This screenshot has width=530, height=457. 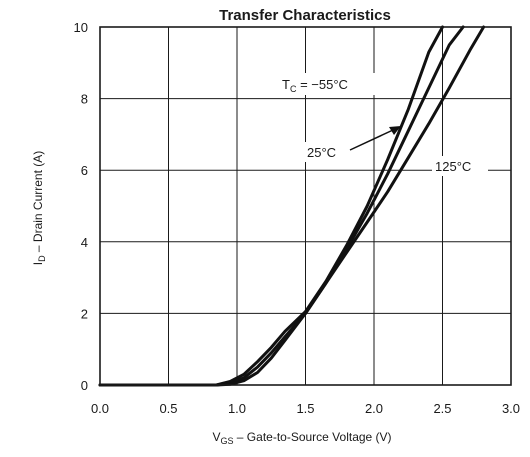 I want to click on annotation-25c: 25°C, so click(x=321, y=152).